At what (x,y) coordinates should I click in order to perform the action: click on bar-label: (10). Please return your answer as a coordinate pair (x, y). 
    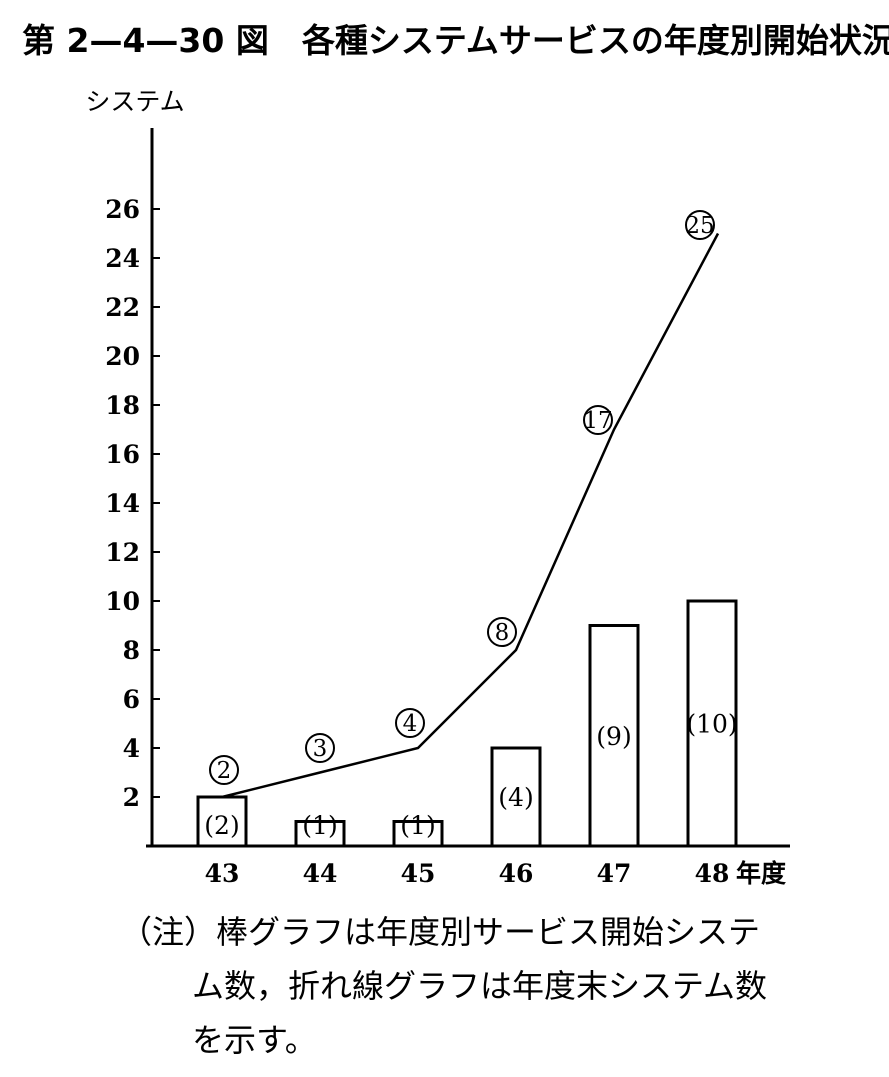
    Looking at the image, I should click on (711, 724).